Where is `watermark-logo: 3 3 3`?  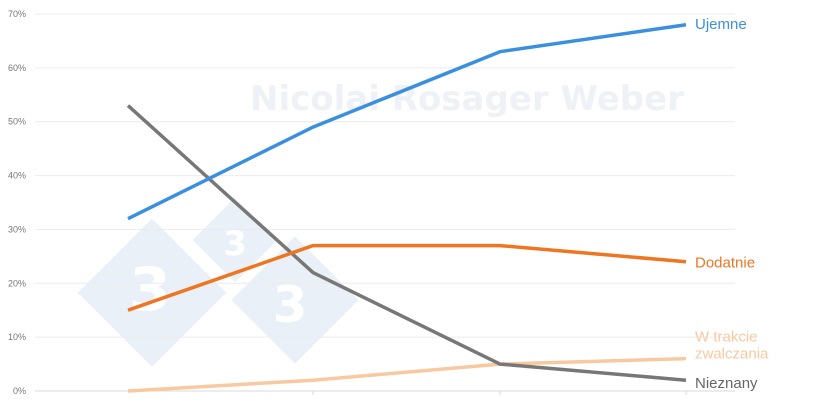
watermark-logo: 3 3 3 is located at coordinates (218, 282).